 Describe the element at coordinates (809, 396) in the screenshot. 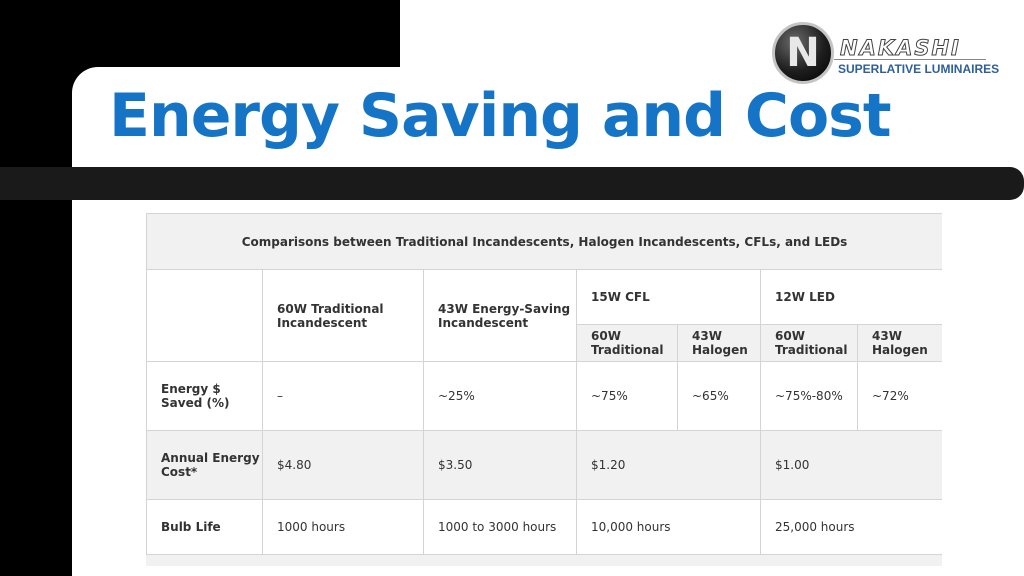

I see `table-cell: ~75%-80%` at that location.